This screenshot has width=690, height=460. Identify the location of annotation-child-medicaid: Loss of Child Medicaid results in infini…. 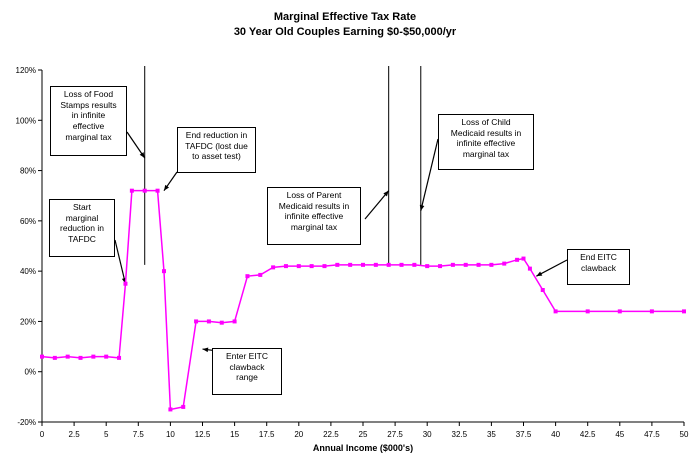
(486, 142).